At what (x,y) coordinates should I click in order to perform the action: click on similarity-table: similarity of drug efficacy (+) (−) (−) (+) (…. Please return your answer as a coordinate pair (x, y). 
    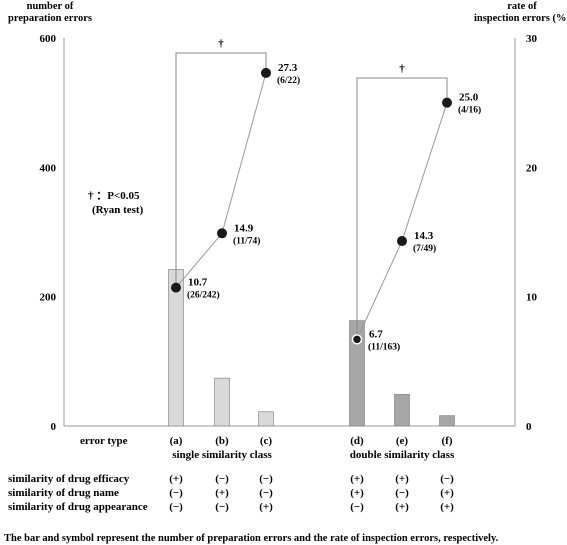
    Looking at the image, I should click on (231, 493).